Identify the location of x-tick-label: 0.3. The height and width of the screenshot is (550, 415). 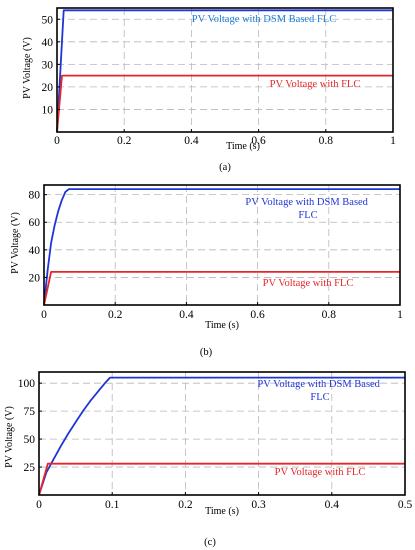
(258, 505).